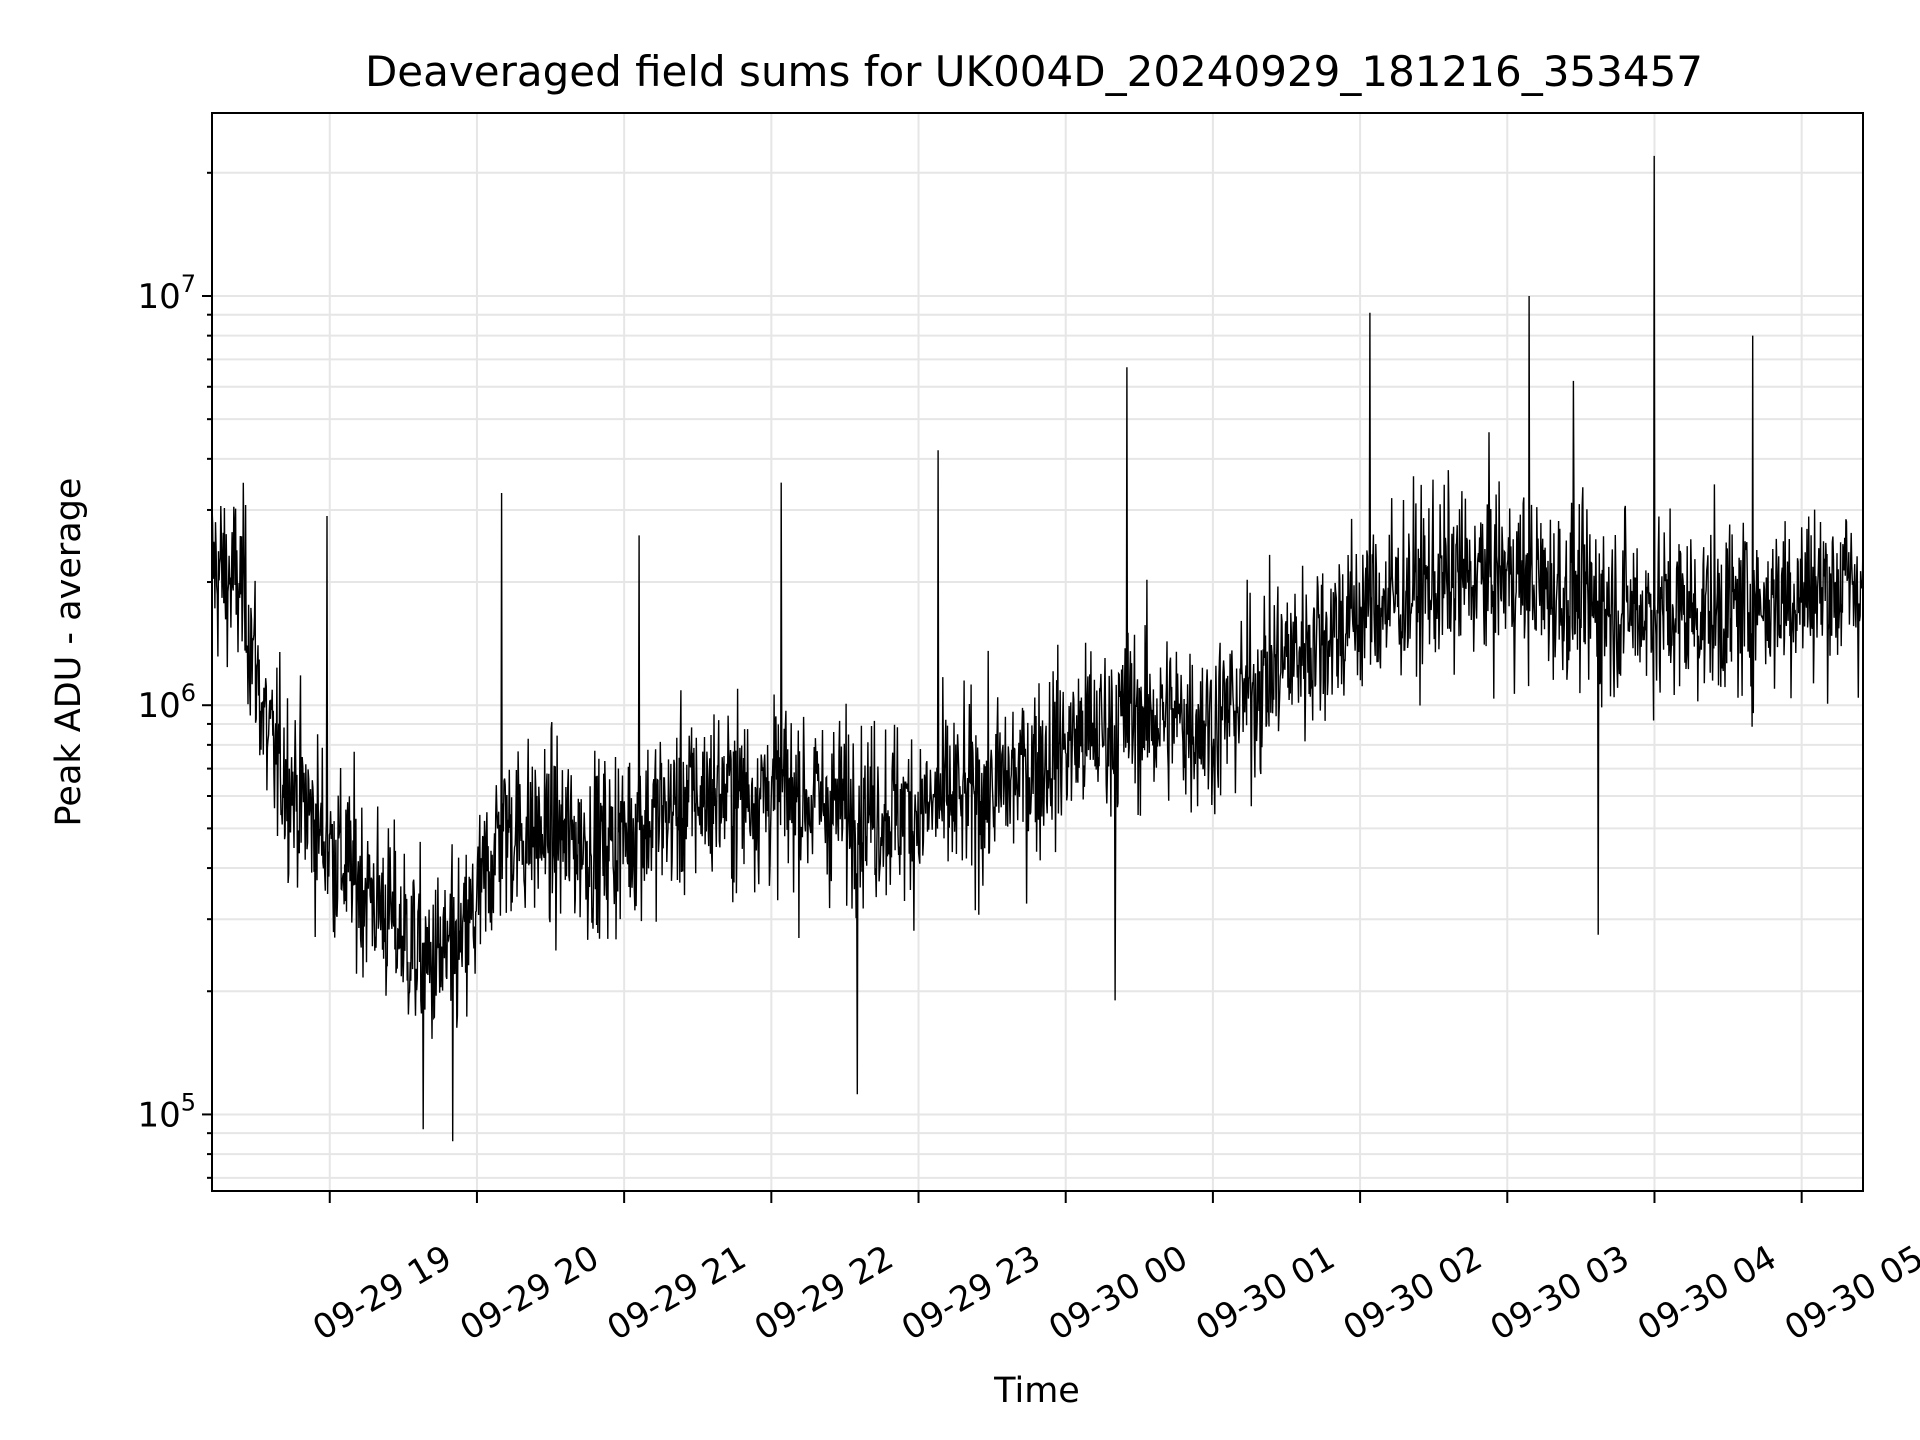  I want to click on y-tick-label: 10⁵, so click(166, 1111).